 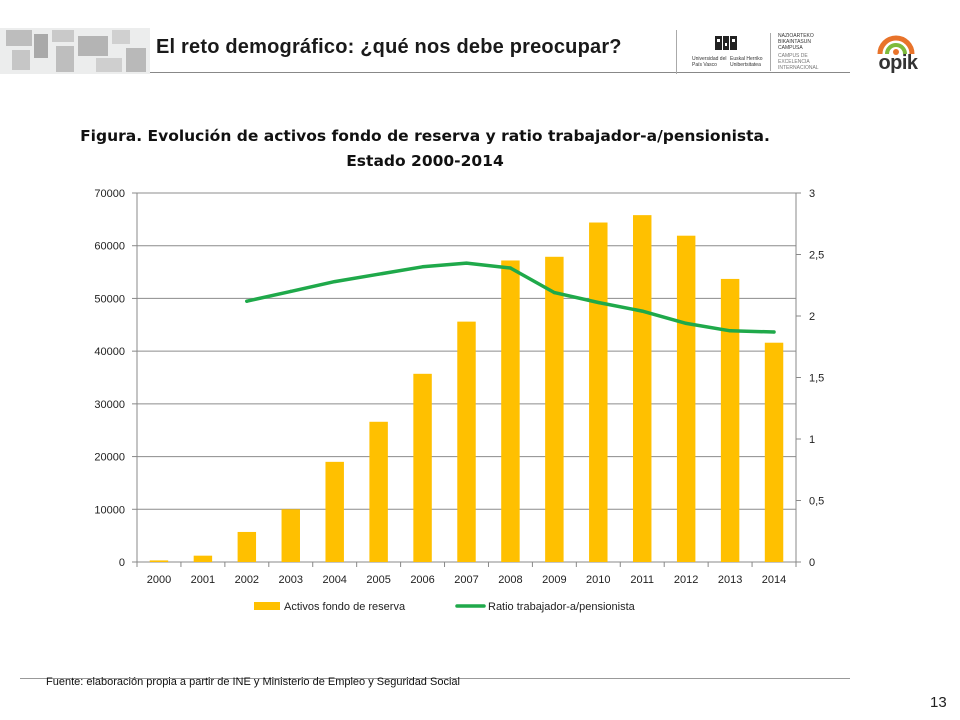 What do you see at coordinates (598, 392) in the screenshot?
I see `bar-activos-2010` at bounding box center [598, 392].